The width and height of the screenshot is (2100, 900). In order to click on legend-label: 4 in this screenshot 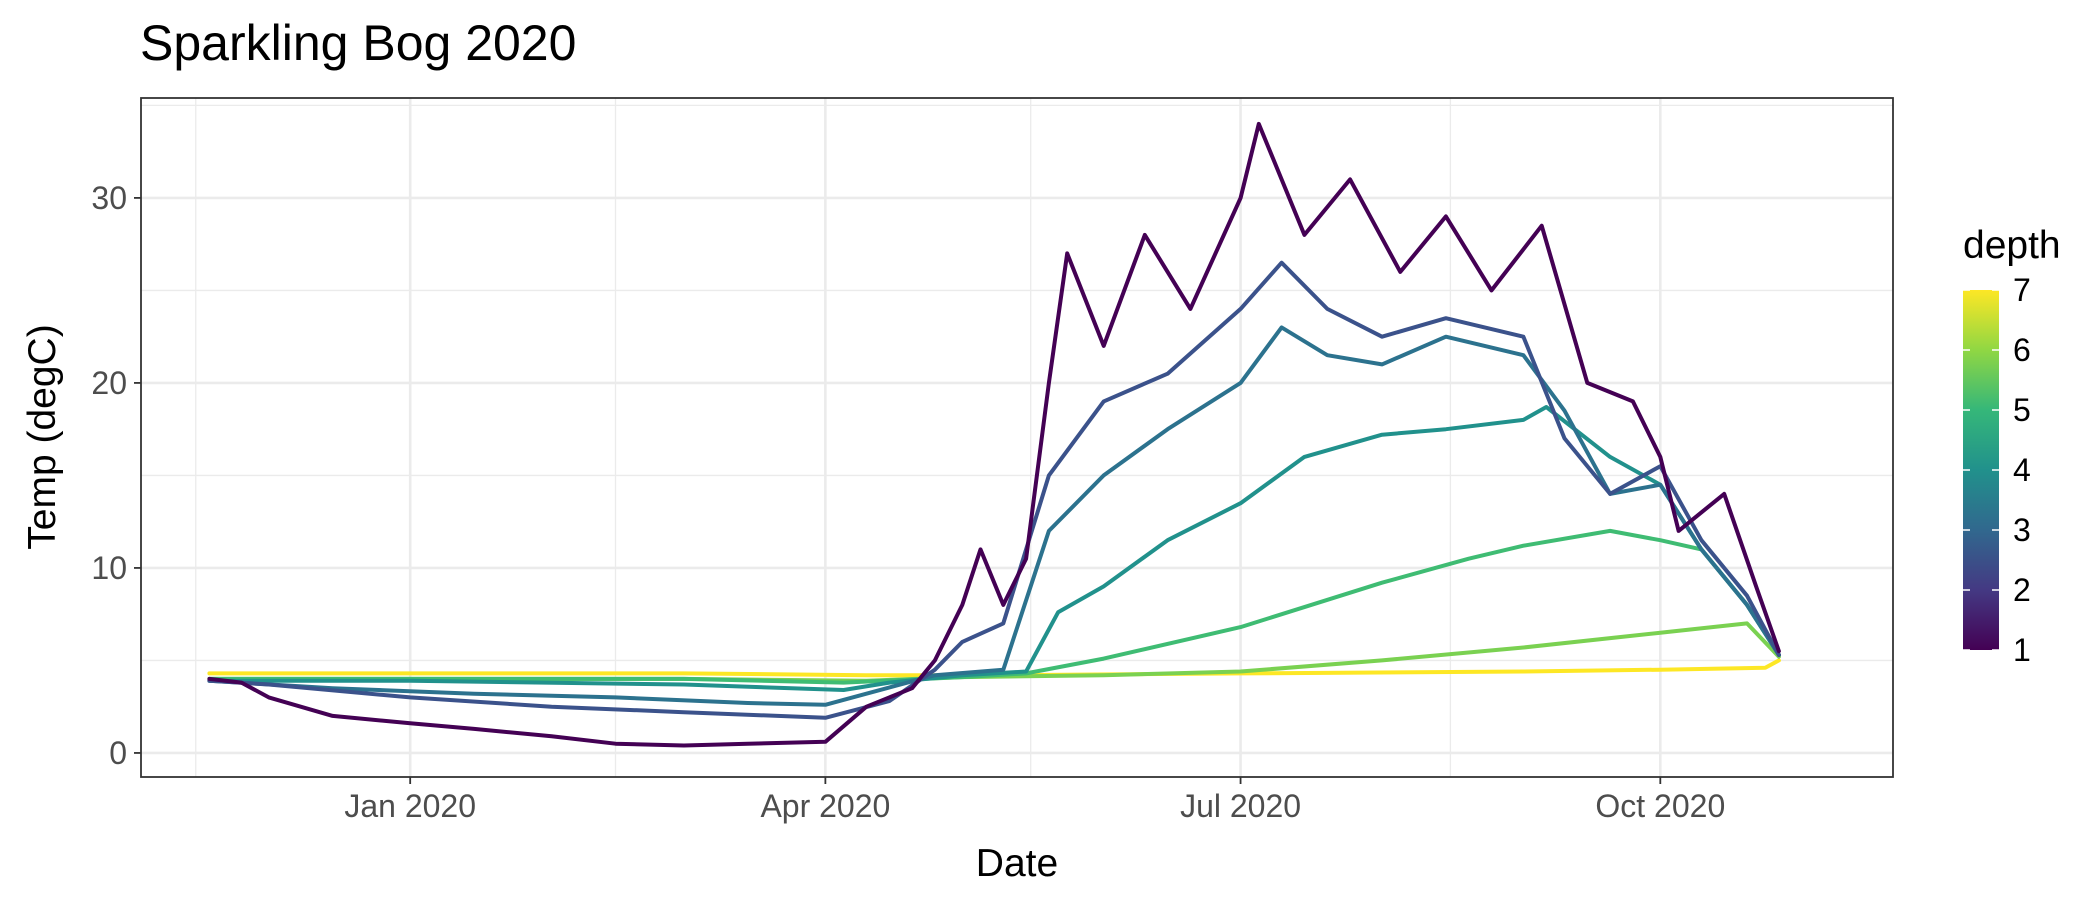, I will do `click(2022, 470)`.